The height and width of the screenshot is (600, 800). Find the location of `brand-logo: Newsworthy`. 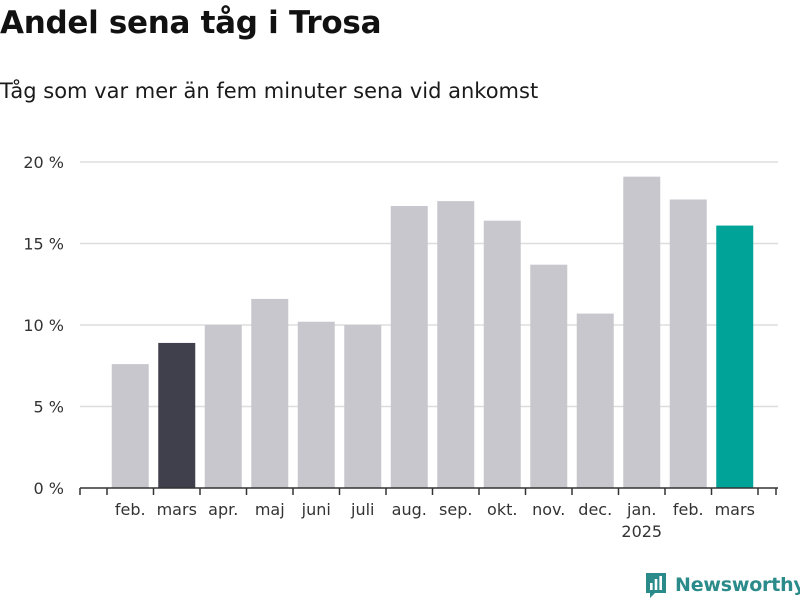

brand-logo: Newsworthy is located at coordinates (722, 585).